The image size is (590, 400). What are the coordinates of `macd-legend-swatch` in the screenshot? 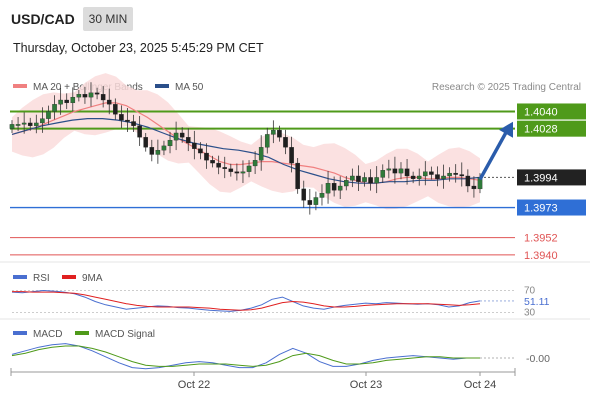 It's located at (20, 333).